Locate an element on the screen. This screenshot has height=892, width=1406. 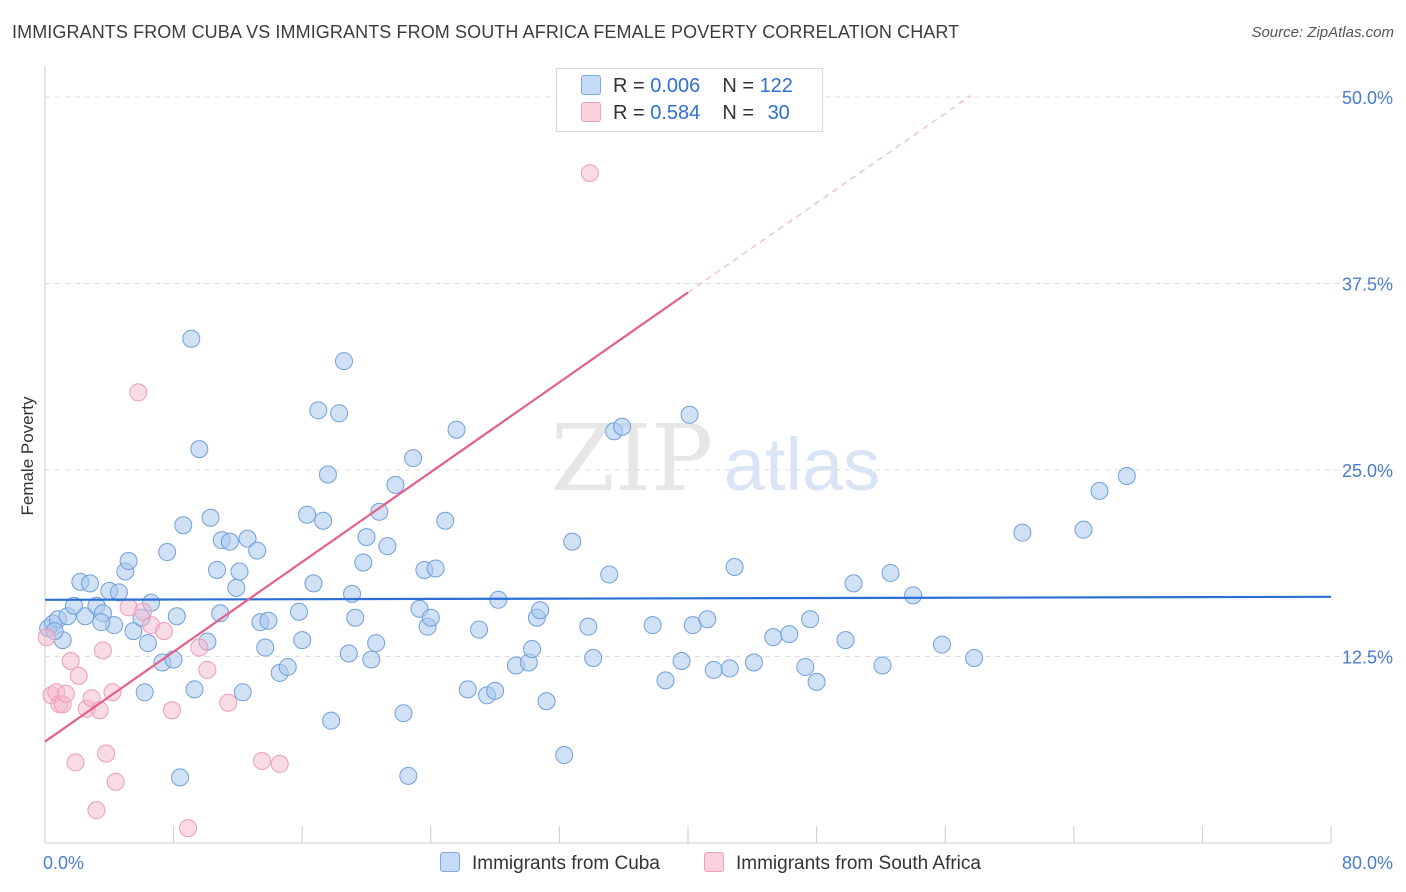
y-tick-label: 37.5% is located at coordinates (1367, 285).